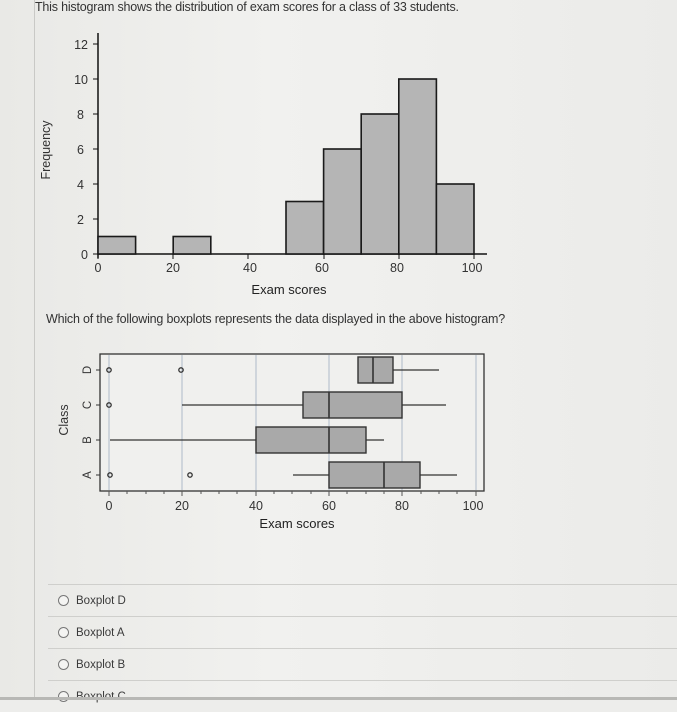 The width and height of the screenshot is (677, 712). What do you see at coordinates (247, 440) in the screenshot?
I see `boxplot-B` at bounding box center [247, 440].